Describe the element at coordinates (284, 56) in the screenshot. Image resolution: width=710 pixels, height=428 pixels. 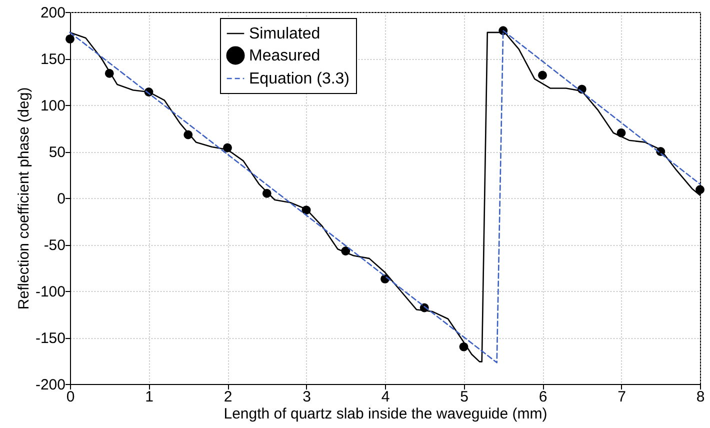
I see `legend-label: Measured` at that location.